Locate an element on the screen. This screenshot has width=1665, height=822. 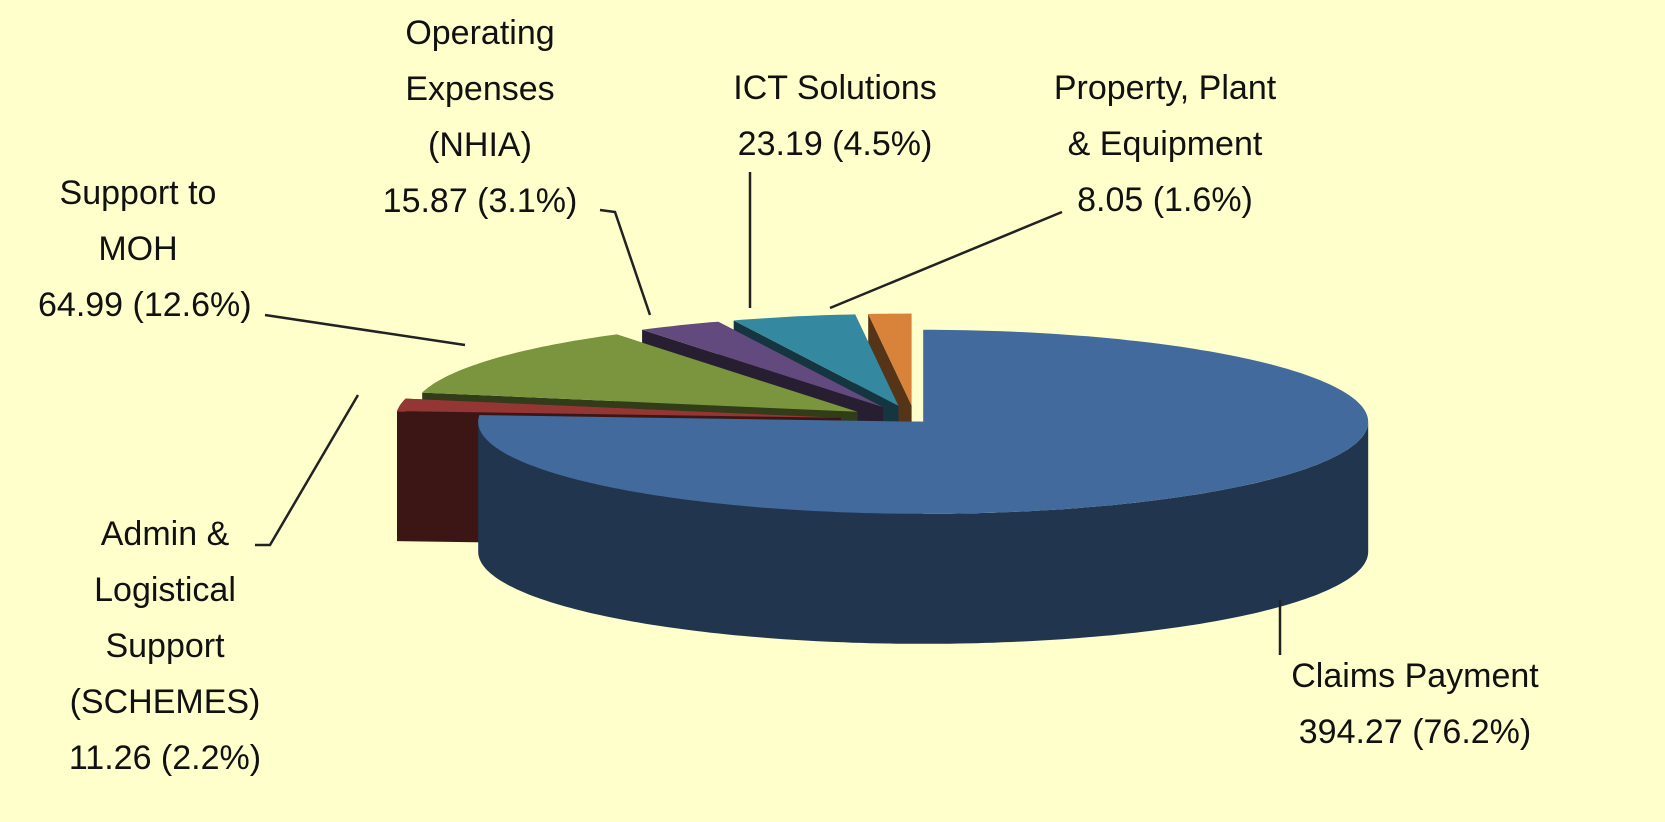
category-label: Operating Expenses (NHIA) is located at coordinates (480, 89).